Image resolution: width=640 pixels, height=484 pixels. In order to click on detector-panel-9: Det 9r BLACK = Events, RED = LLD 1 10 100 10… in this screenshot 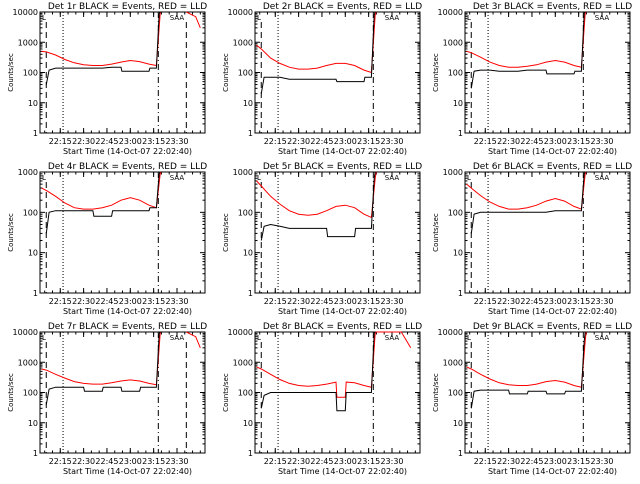, I will do `click(532, 399)`.